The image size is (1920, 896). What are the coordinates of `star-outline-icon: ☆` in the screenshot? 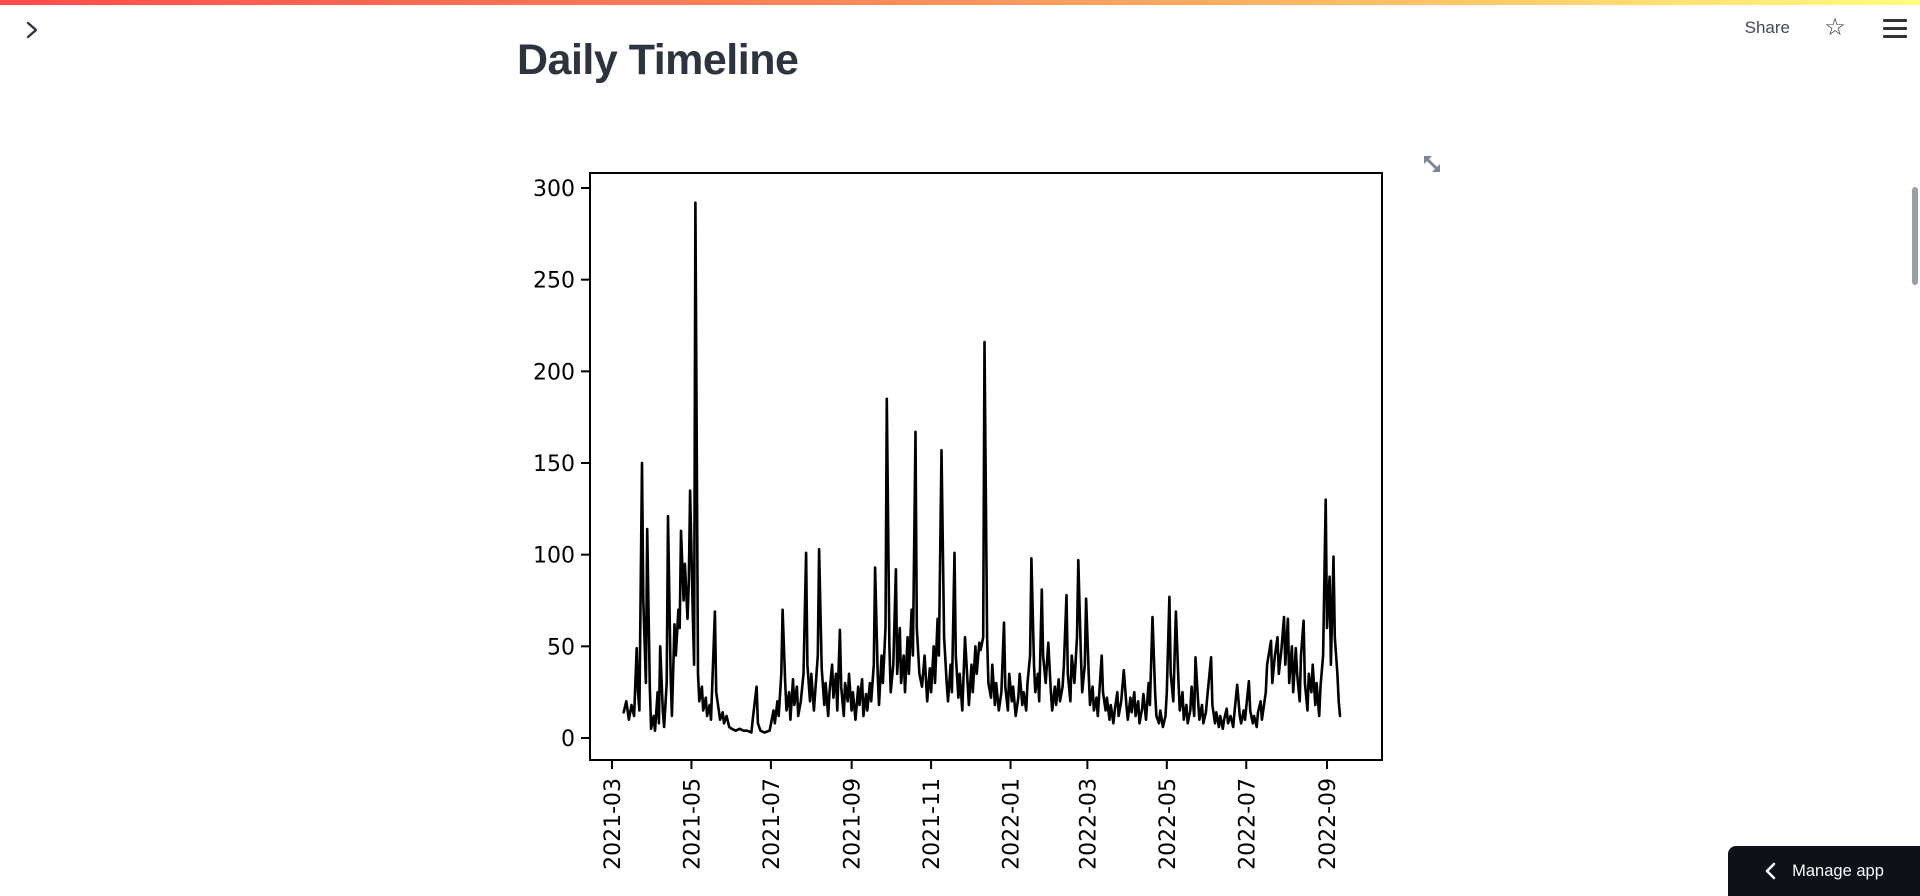 It's located at (1835, 27).